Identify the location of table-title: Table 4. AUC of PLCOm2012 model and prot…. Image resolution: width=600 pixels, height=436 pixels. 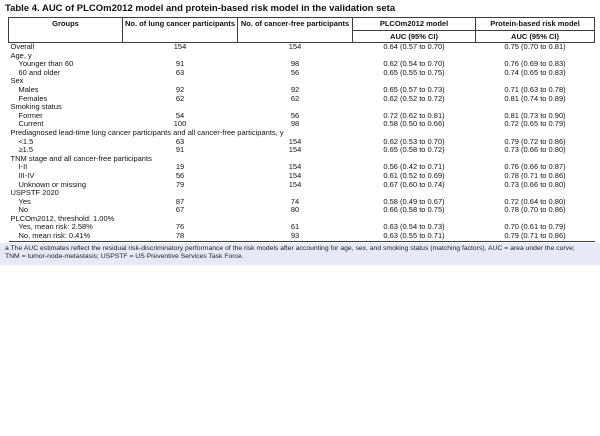
(300, 8).